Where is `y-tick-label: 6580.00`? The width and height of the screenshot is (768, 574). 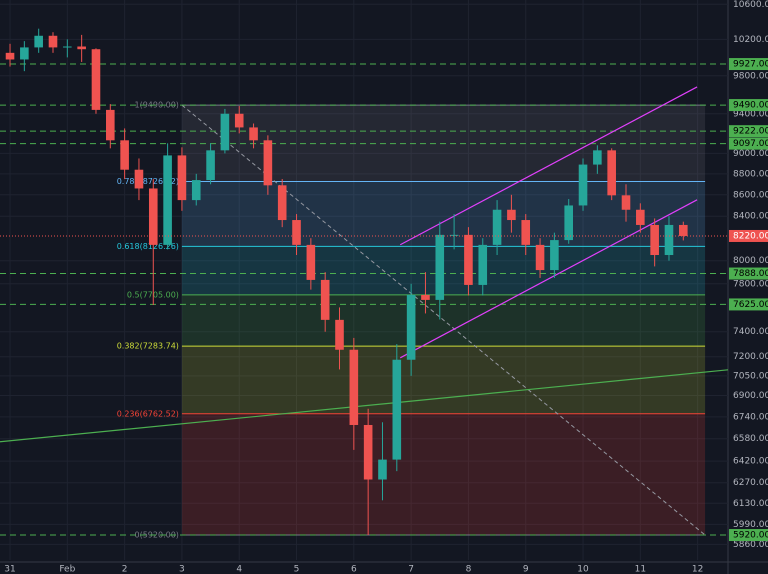 y-tick-label: 6580.00 is located at coordinates (750, 439).